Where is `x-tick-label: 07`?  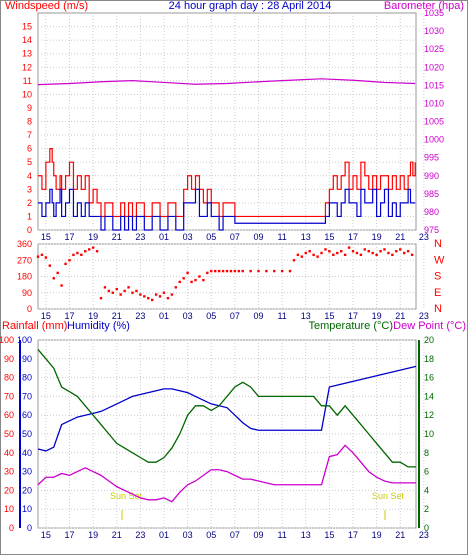
x-tick-label: 07 is located at coordinates (235, 316).